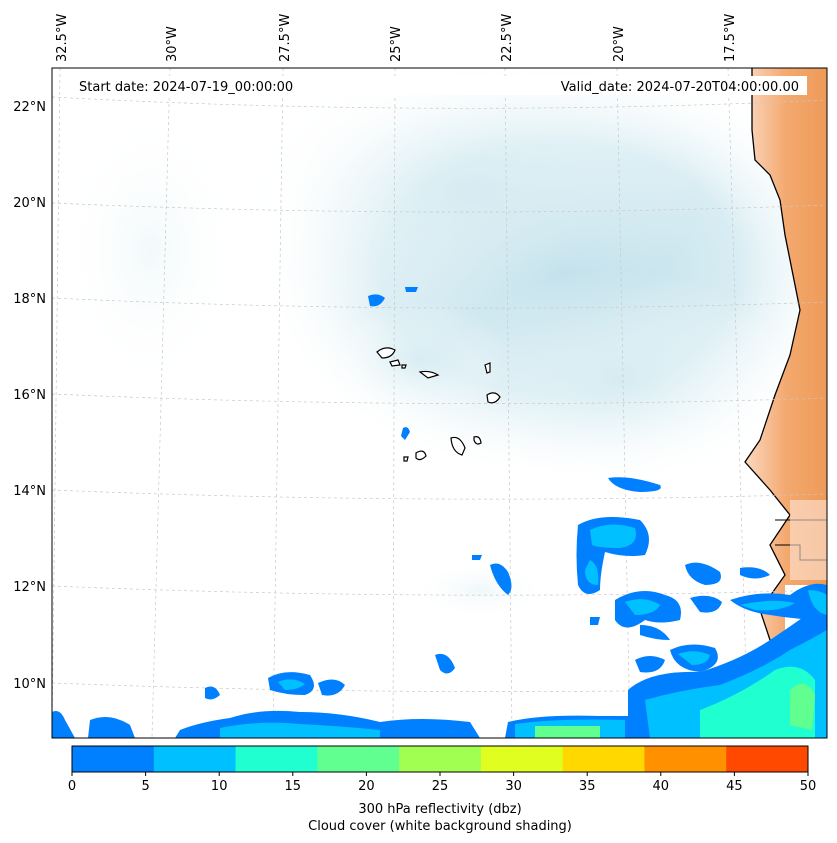  What do you see at coordinates (587, 786) in the screenshot?
I see `colorbar-tick-label: 35` at bounding box center [587, 786].